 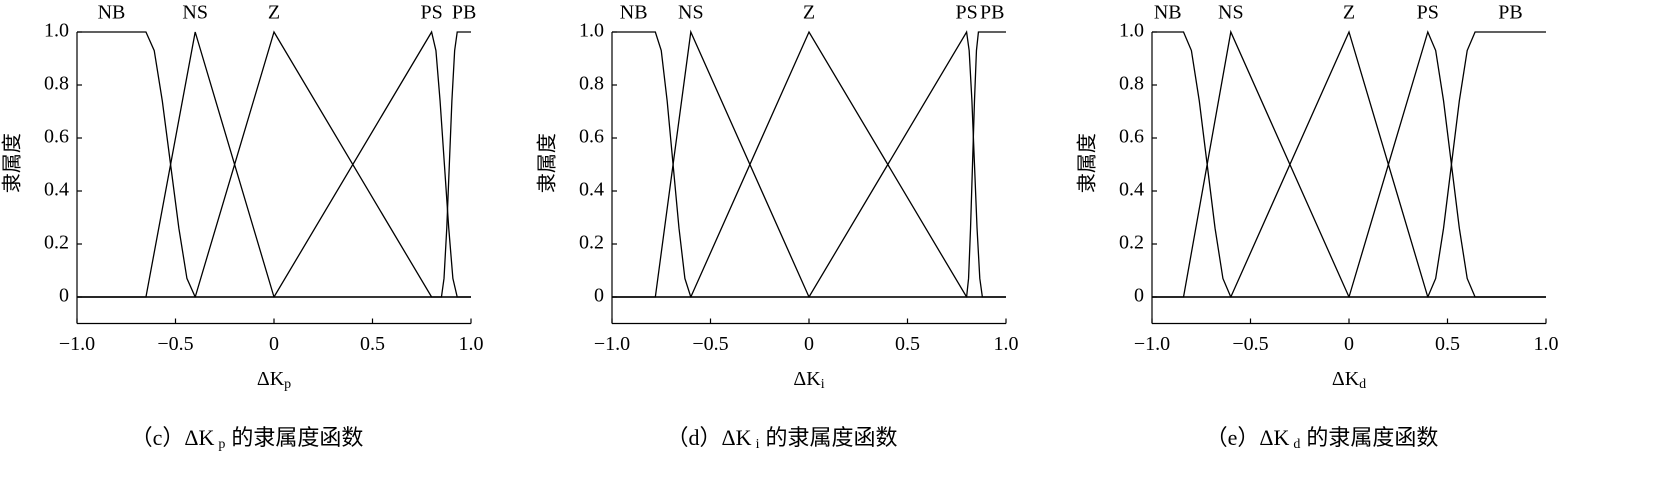 I want to click on x-axis-label: ΔKd, so click(x=1349, y=380).